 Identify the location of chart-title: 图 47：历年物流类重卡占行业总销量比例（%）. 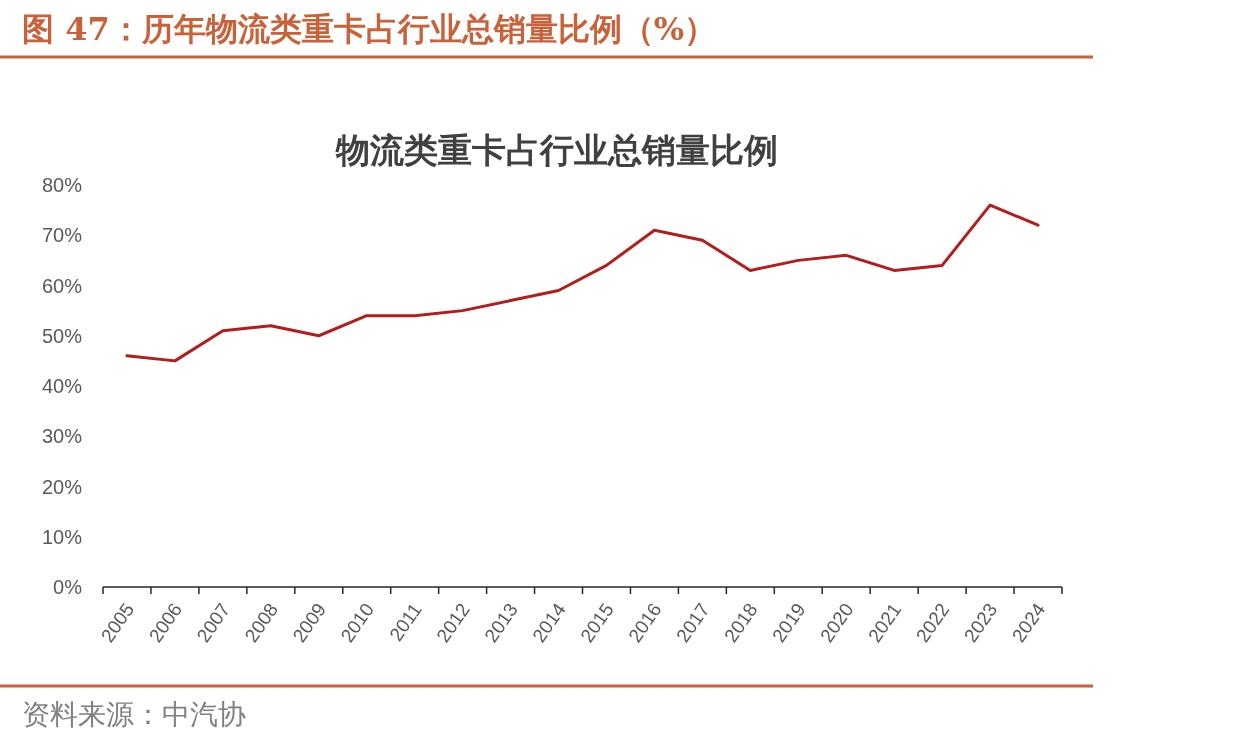
(369, 29).